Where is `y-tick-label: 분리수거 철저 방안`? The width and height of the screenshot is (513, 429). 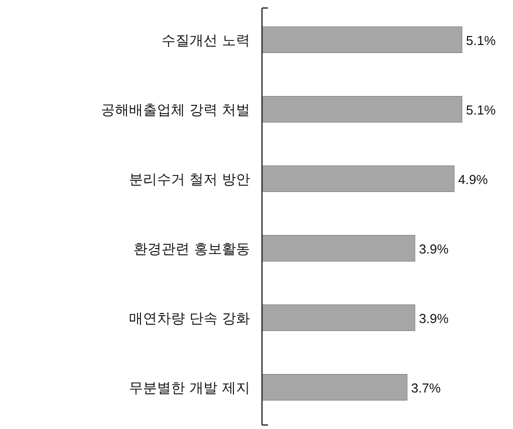
y-tick-label: 분리수거 철저 방안 is located at coordinates (189, 180).